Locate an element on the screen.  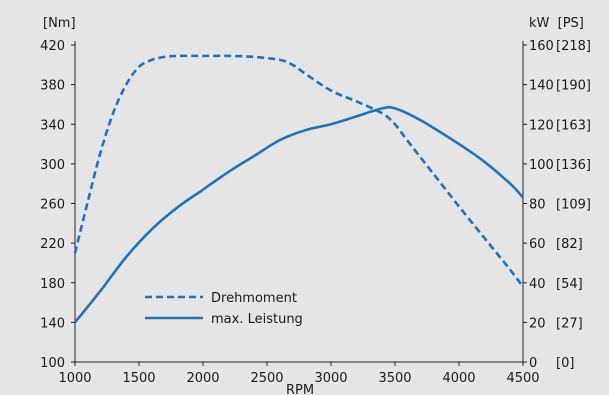
left-axis-ticks: 100 140 180 220 260 300 340 380 420 is located at coordinates (57, 205).